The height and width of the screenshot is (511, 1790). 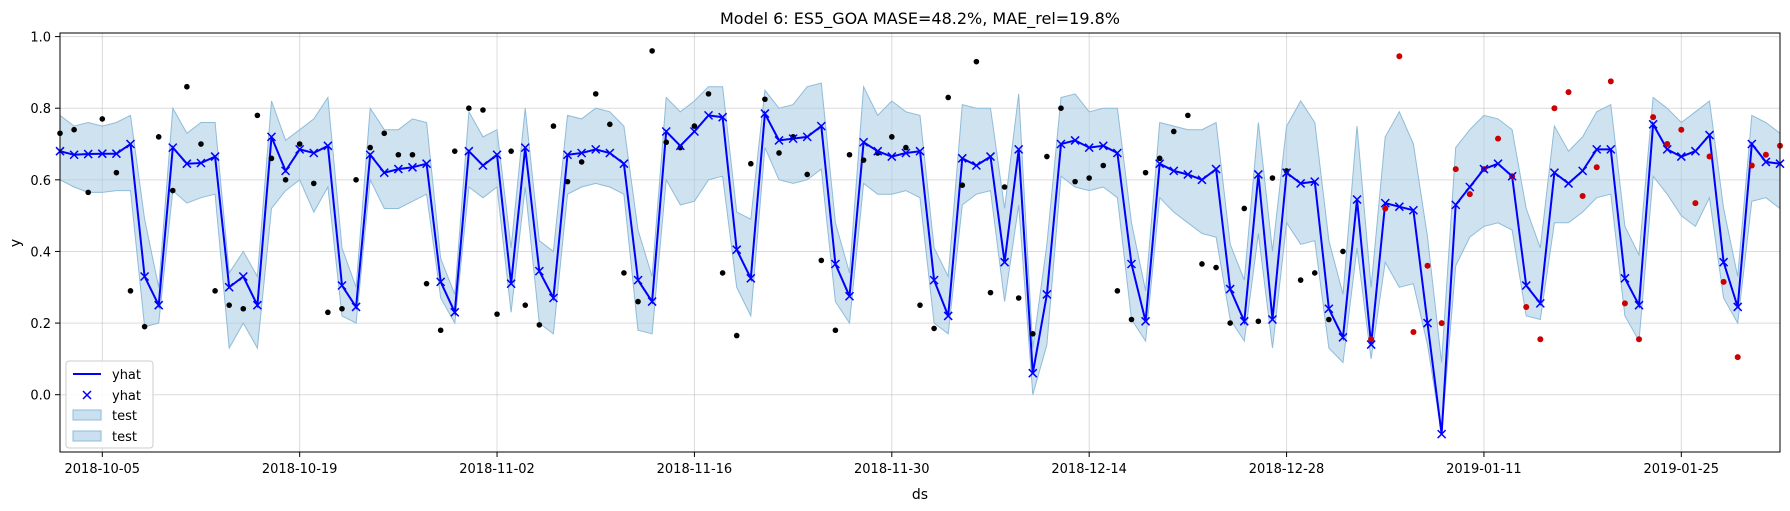 I want to click on y-axis-label: y, so click(x=16, y=243).